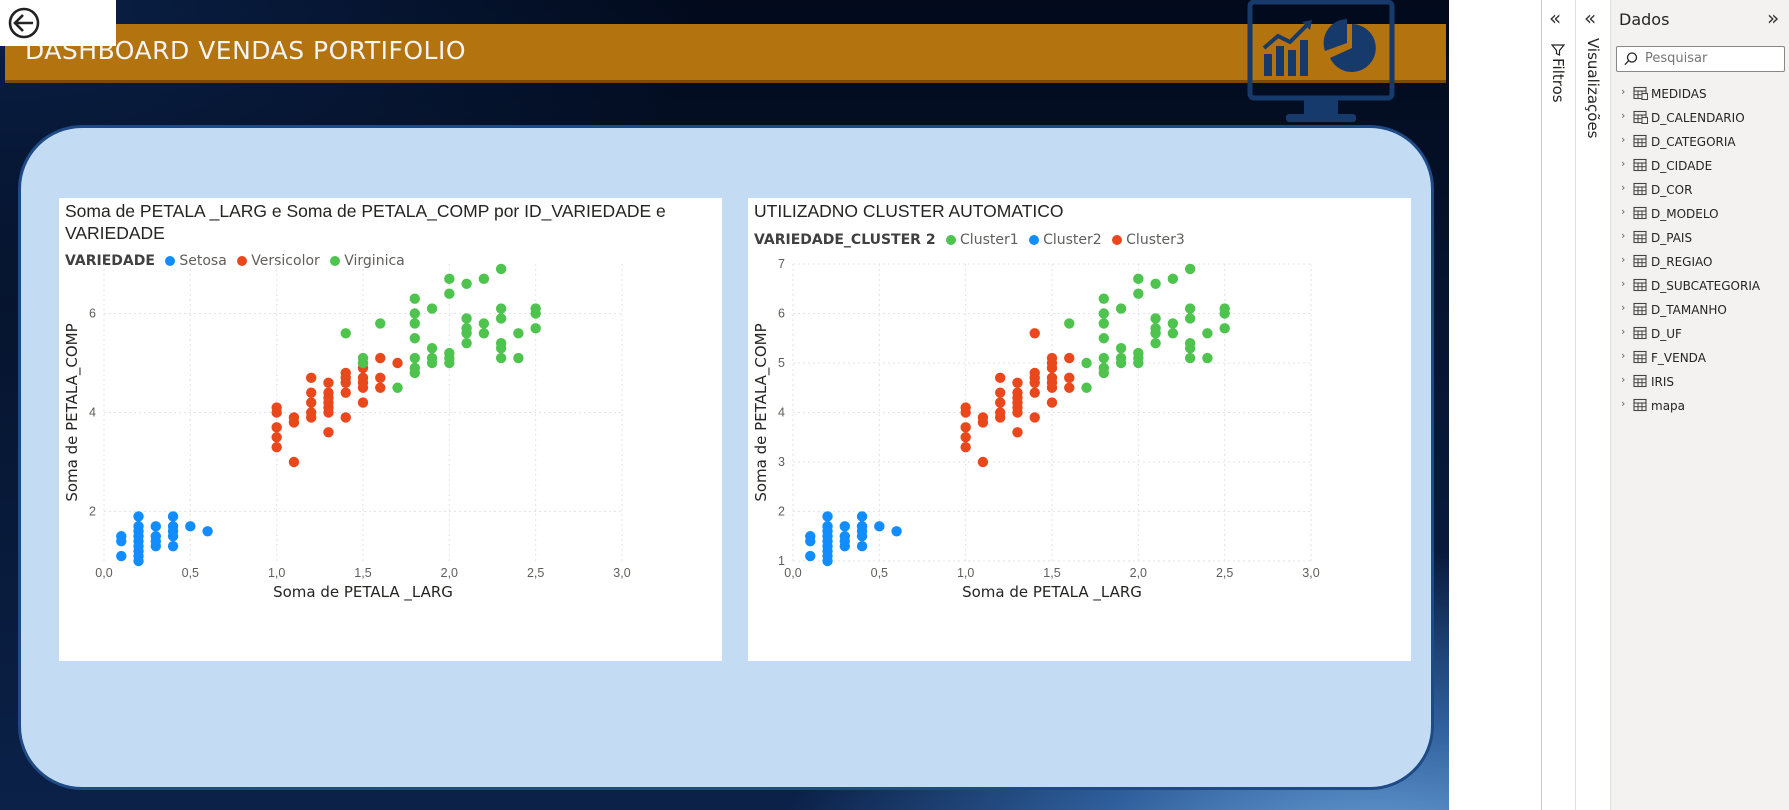 This screenshot has height=810, width=1789. I want to click on table-item-d-modelo: › D_MODELO, so click(1700, 215).